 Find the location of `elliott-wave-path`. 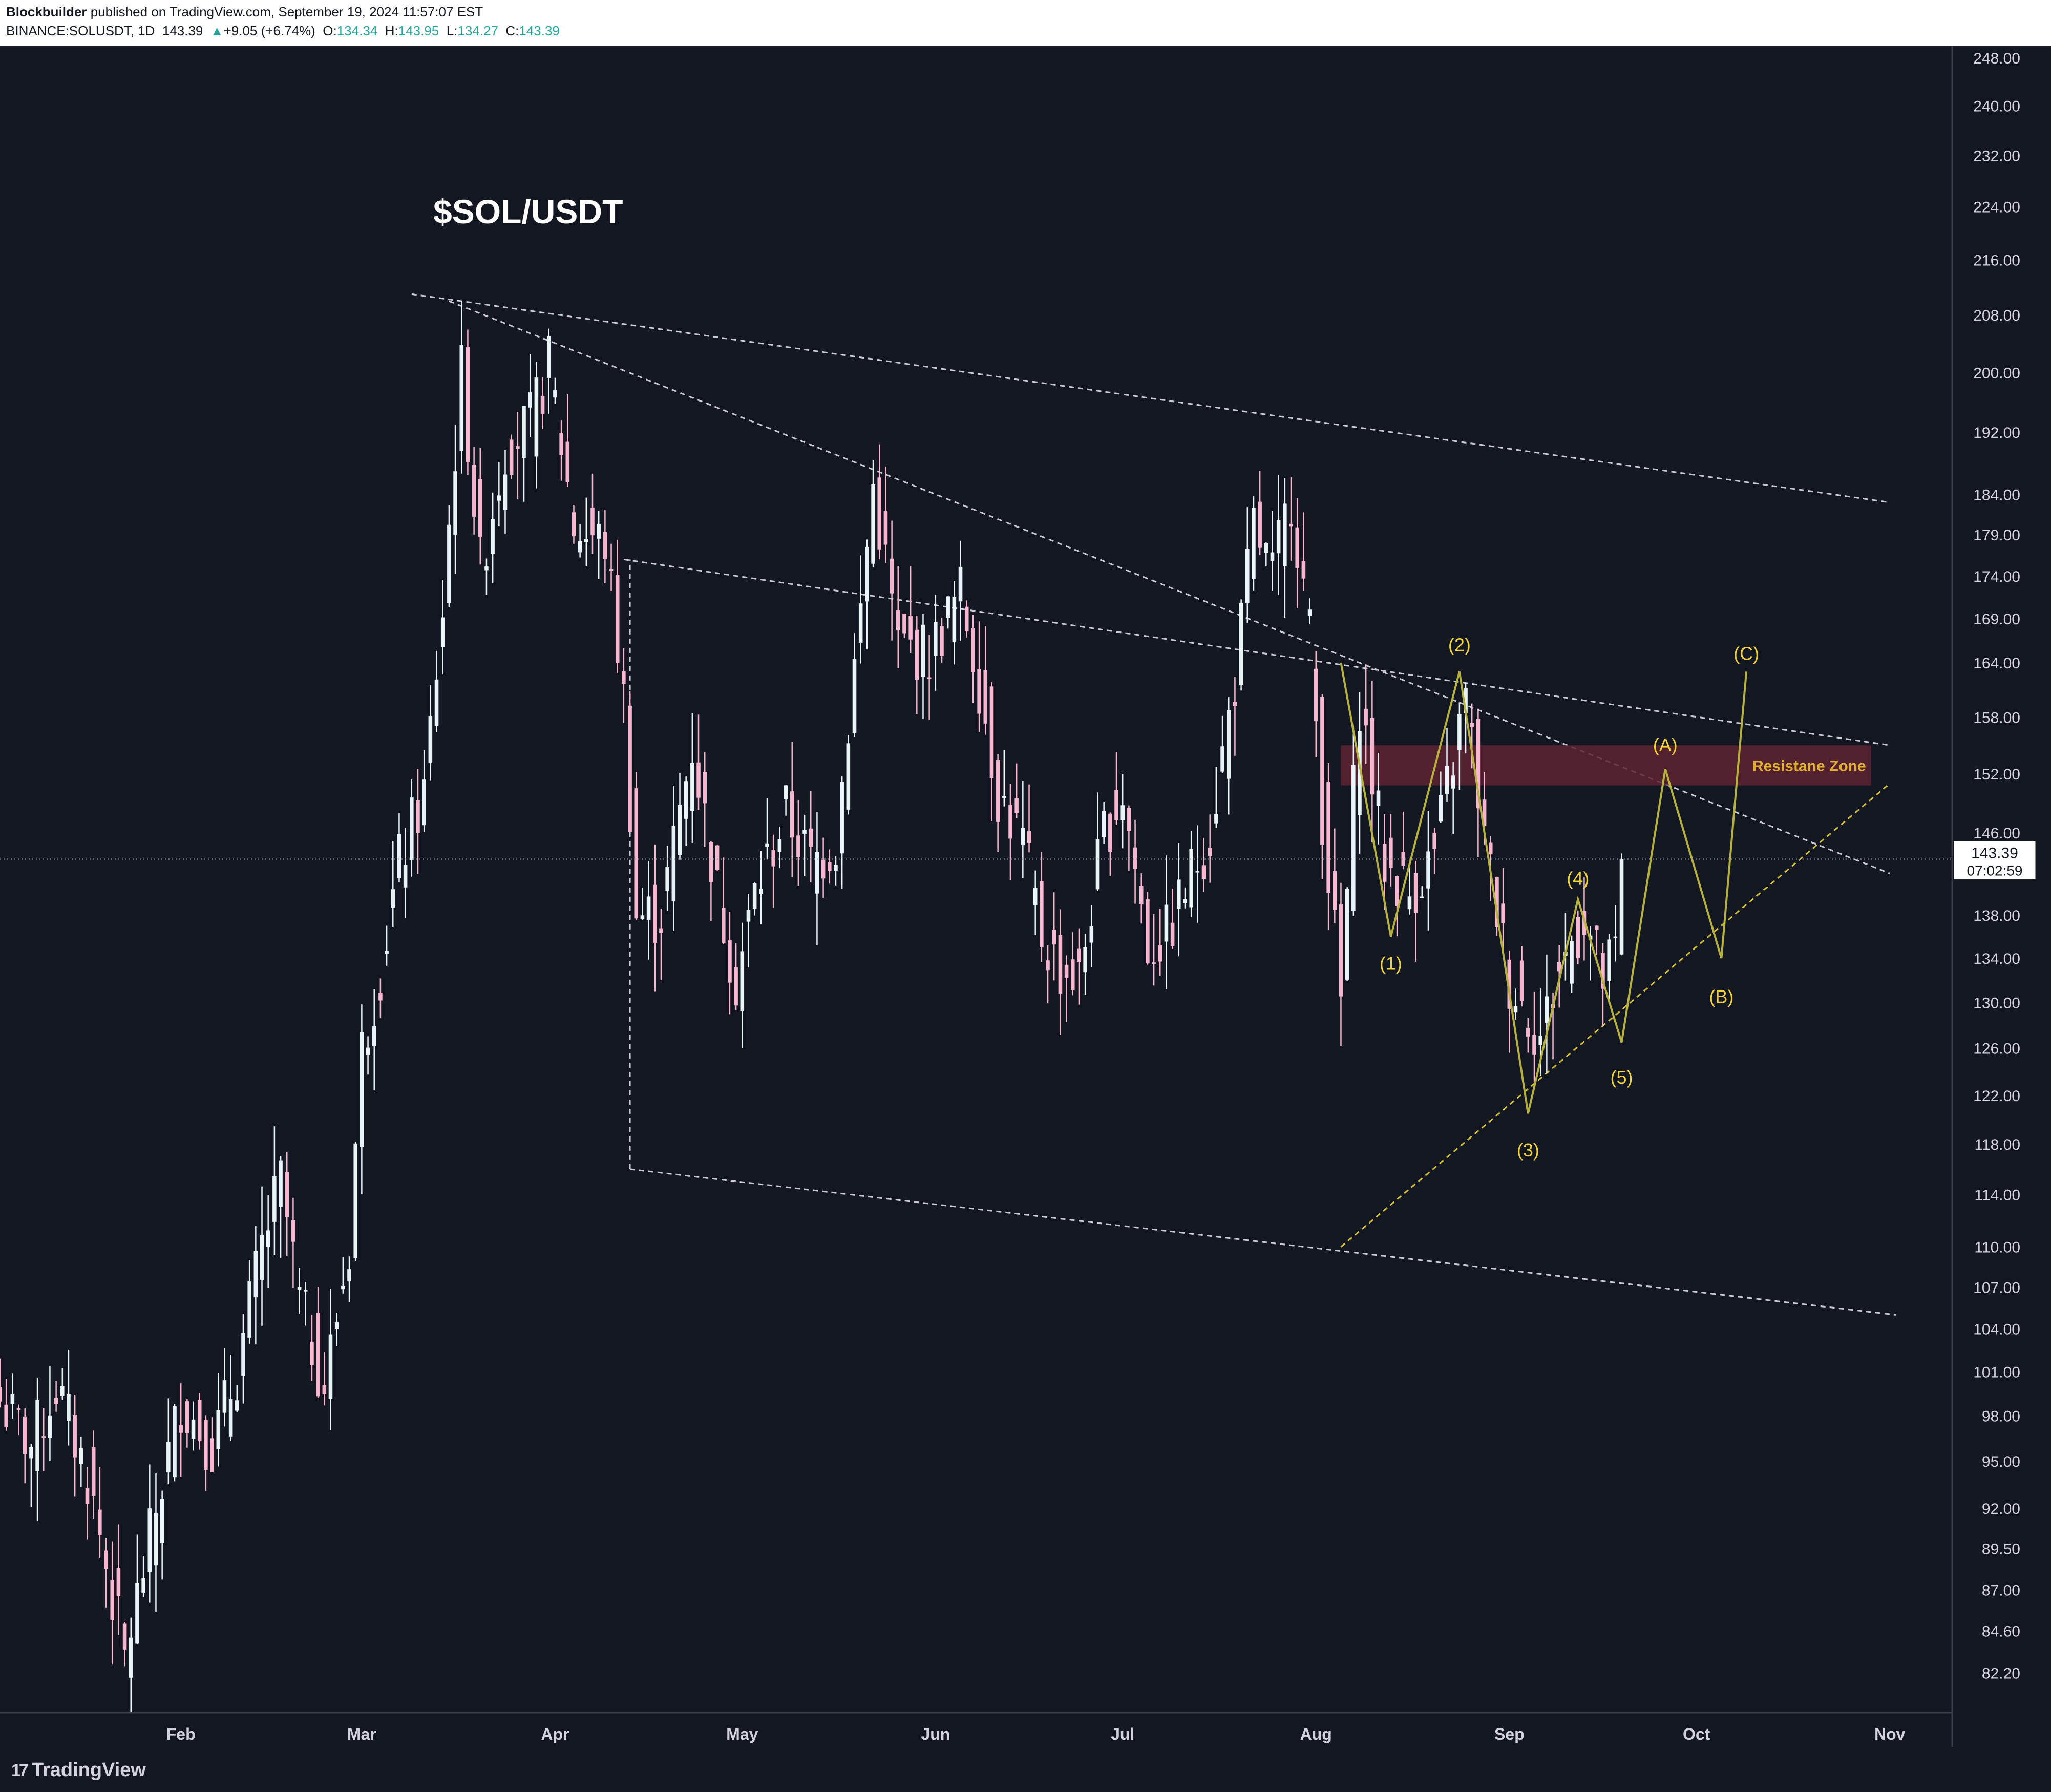

elliott-wave-path is located at coordinates (1544, 888).